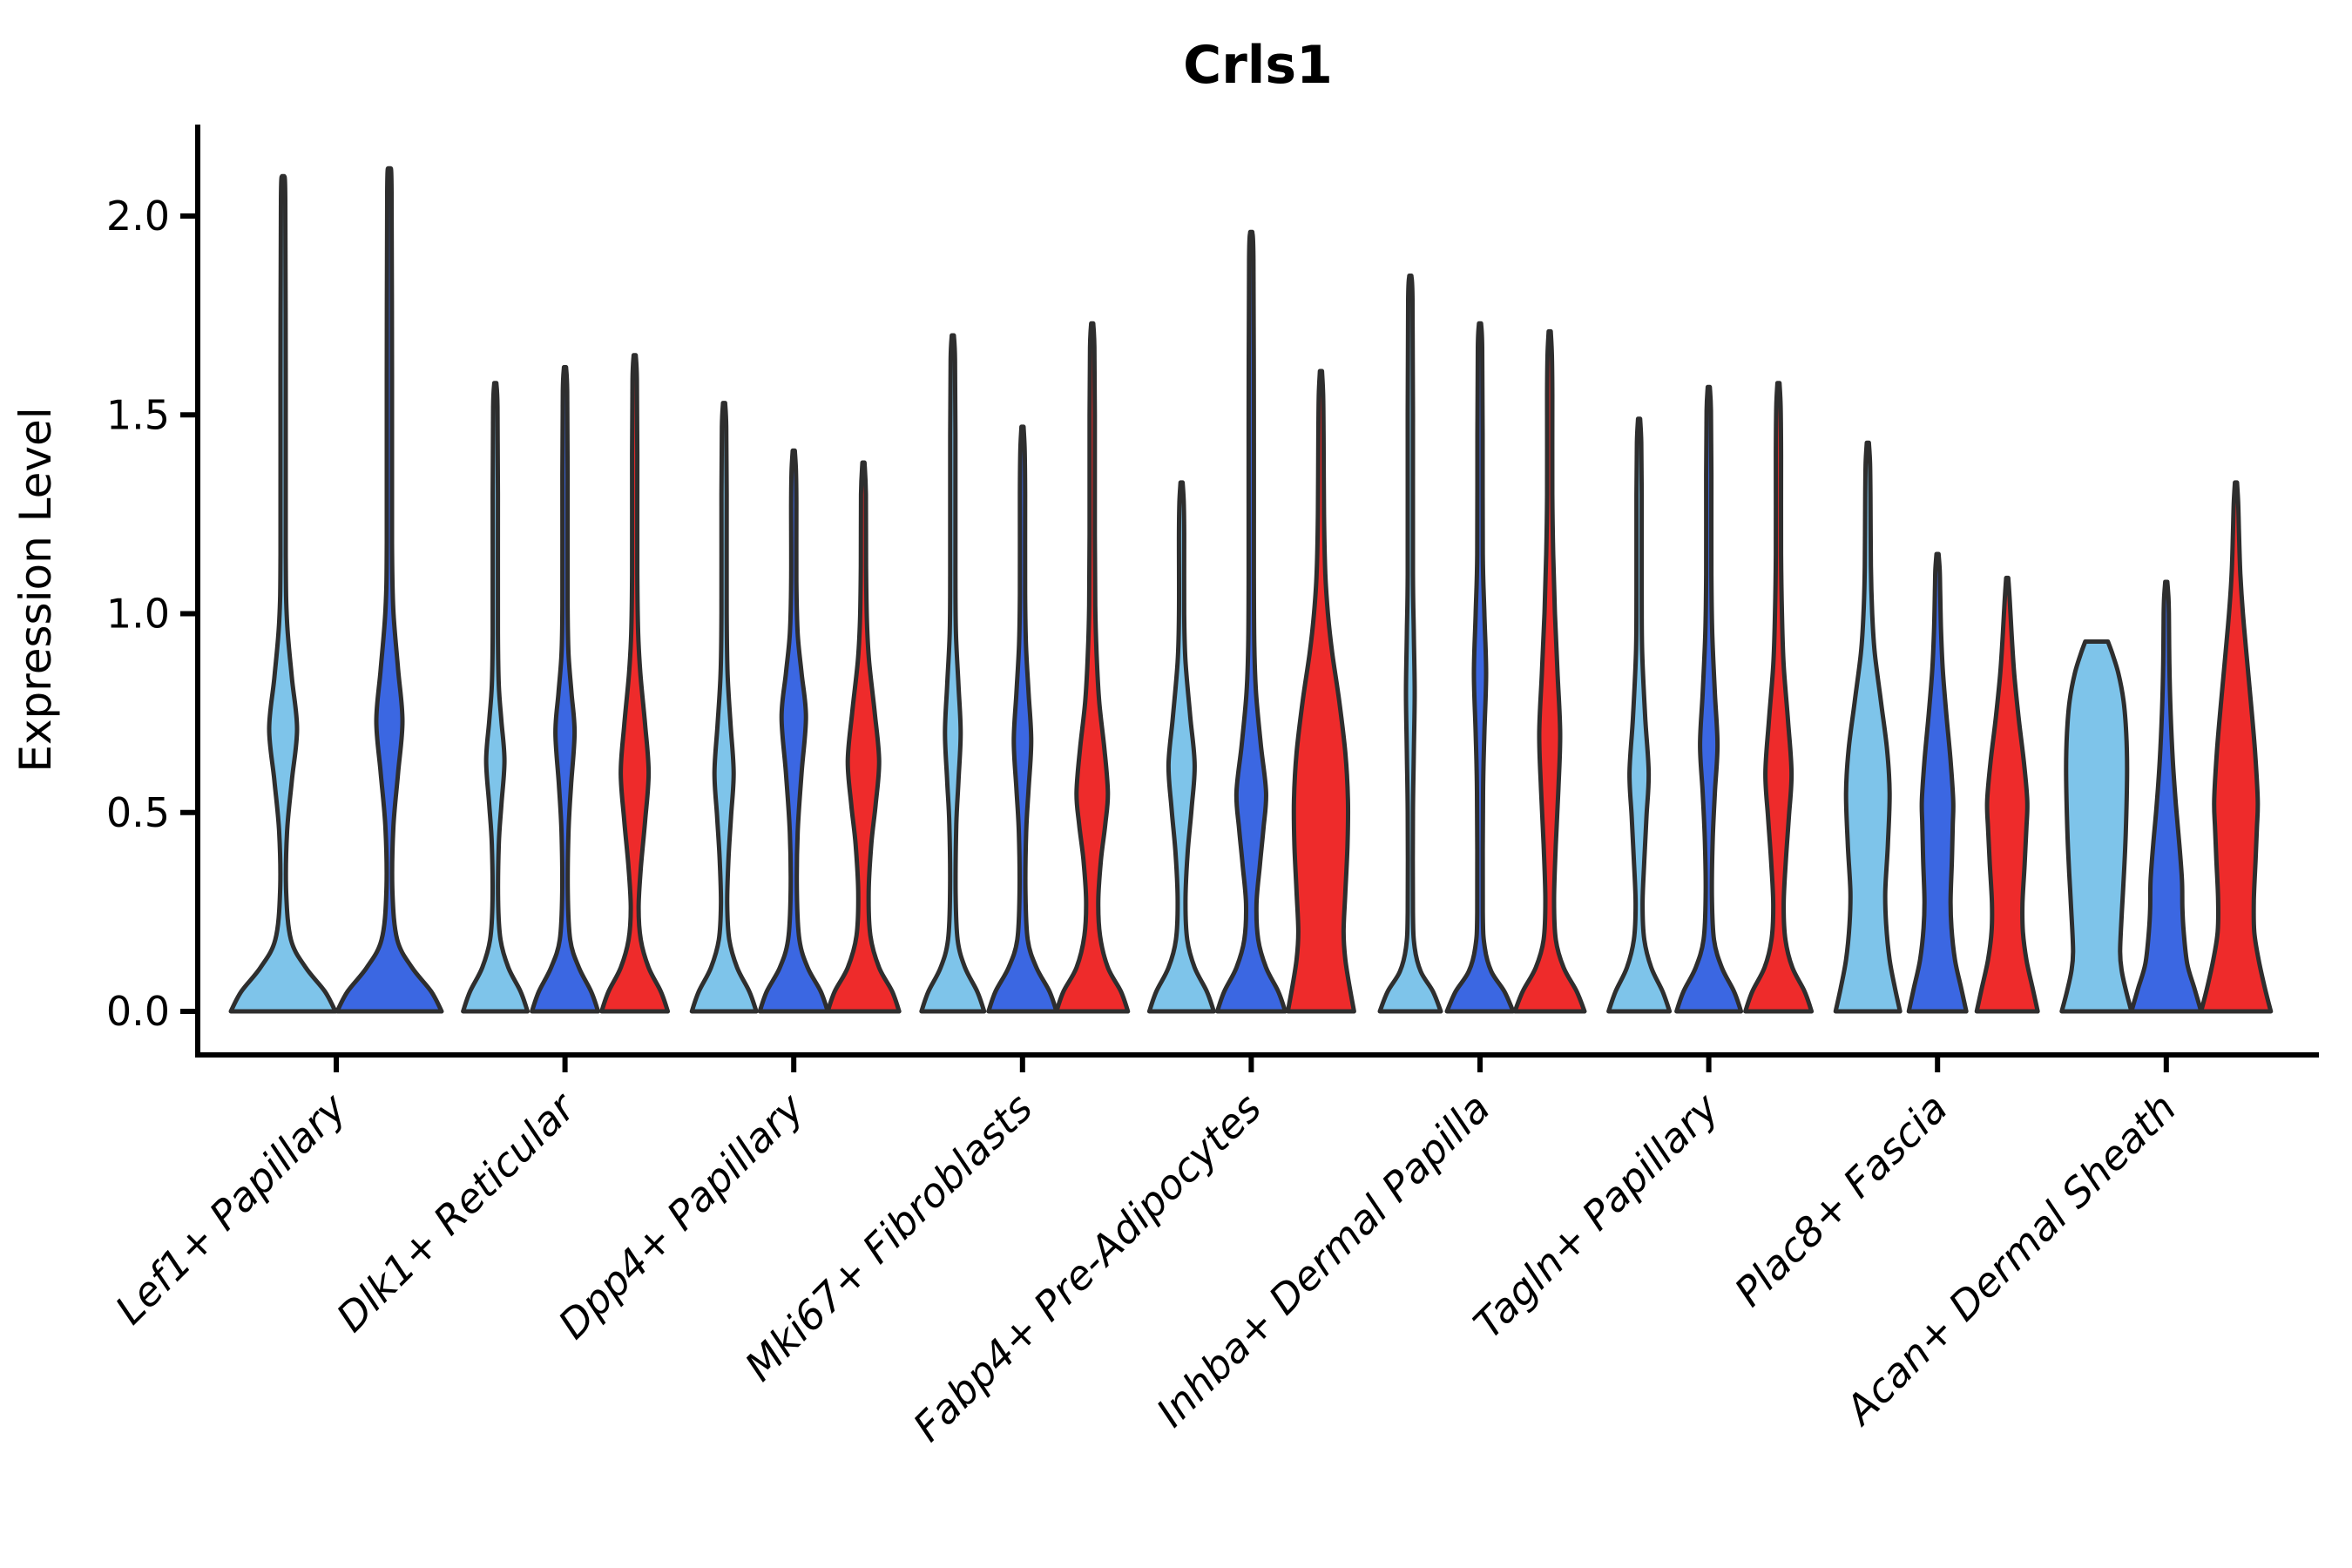 Image resolution: width=2352 pixels, height=1568 pixels. What do you see at coordinates (1868, 727) in the screenshot?
I see `violin-plac8-fascia-light_blue` at bounding box center [1868, 727].